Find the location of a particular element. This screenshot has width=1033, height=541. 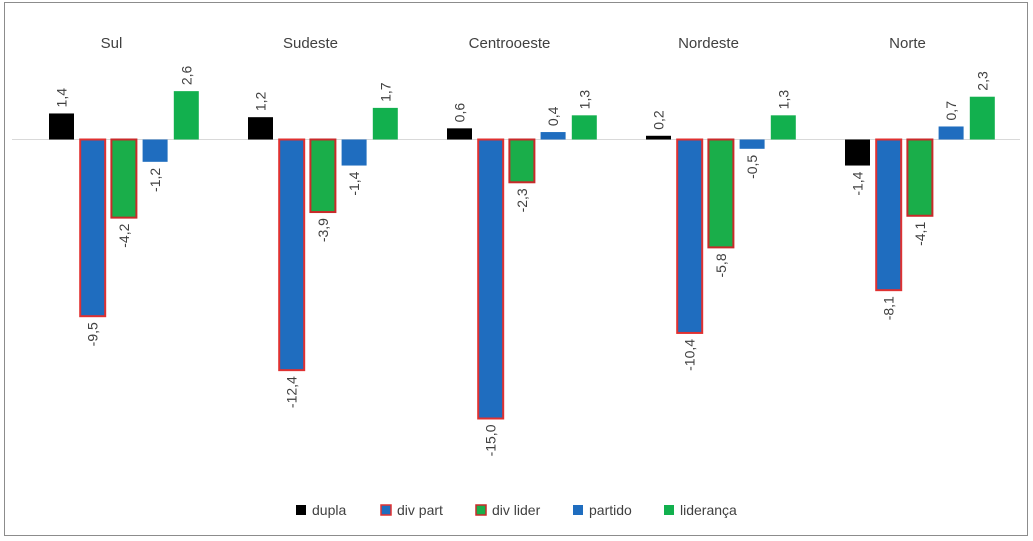

bar-lideran-a-sul is located at coordinates (186, 115).